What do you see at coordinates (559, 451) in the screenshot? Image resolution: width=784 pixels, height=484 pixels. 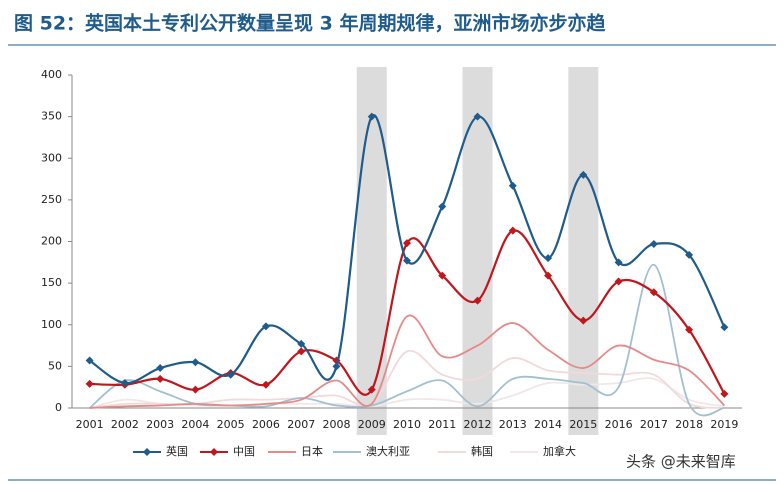 I see `legend-label: 加拿大` at bounding box center [559, 451].